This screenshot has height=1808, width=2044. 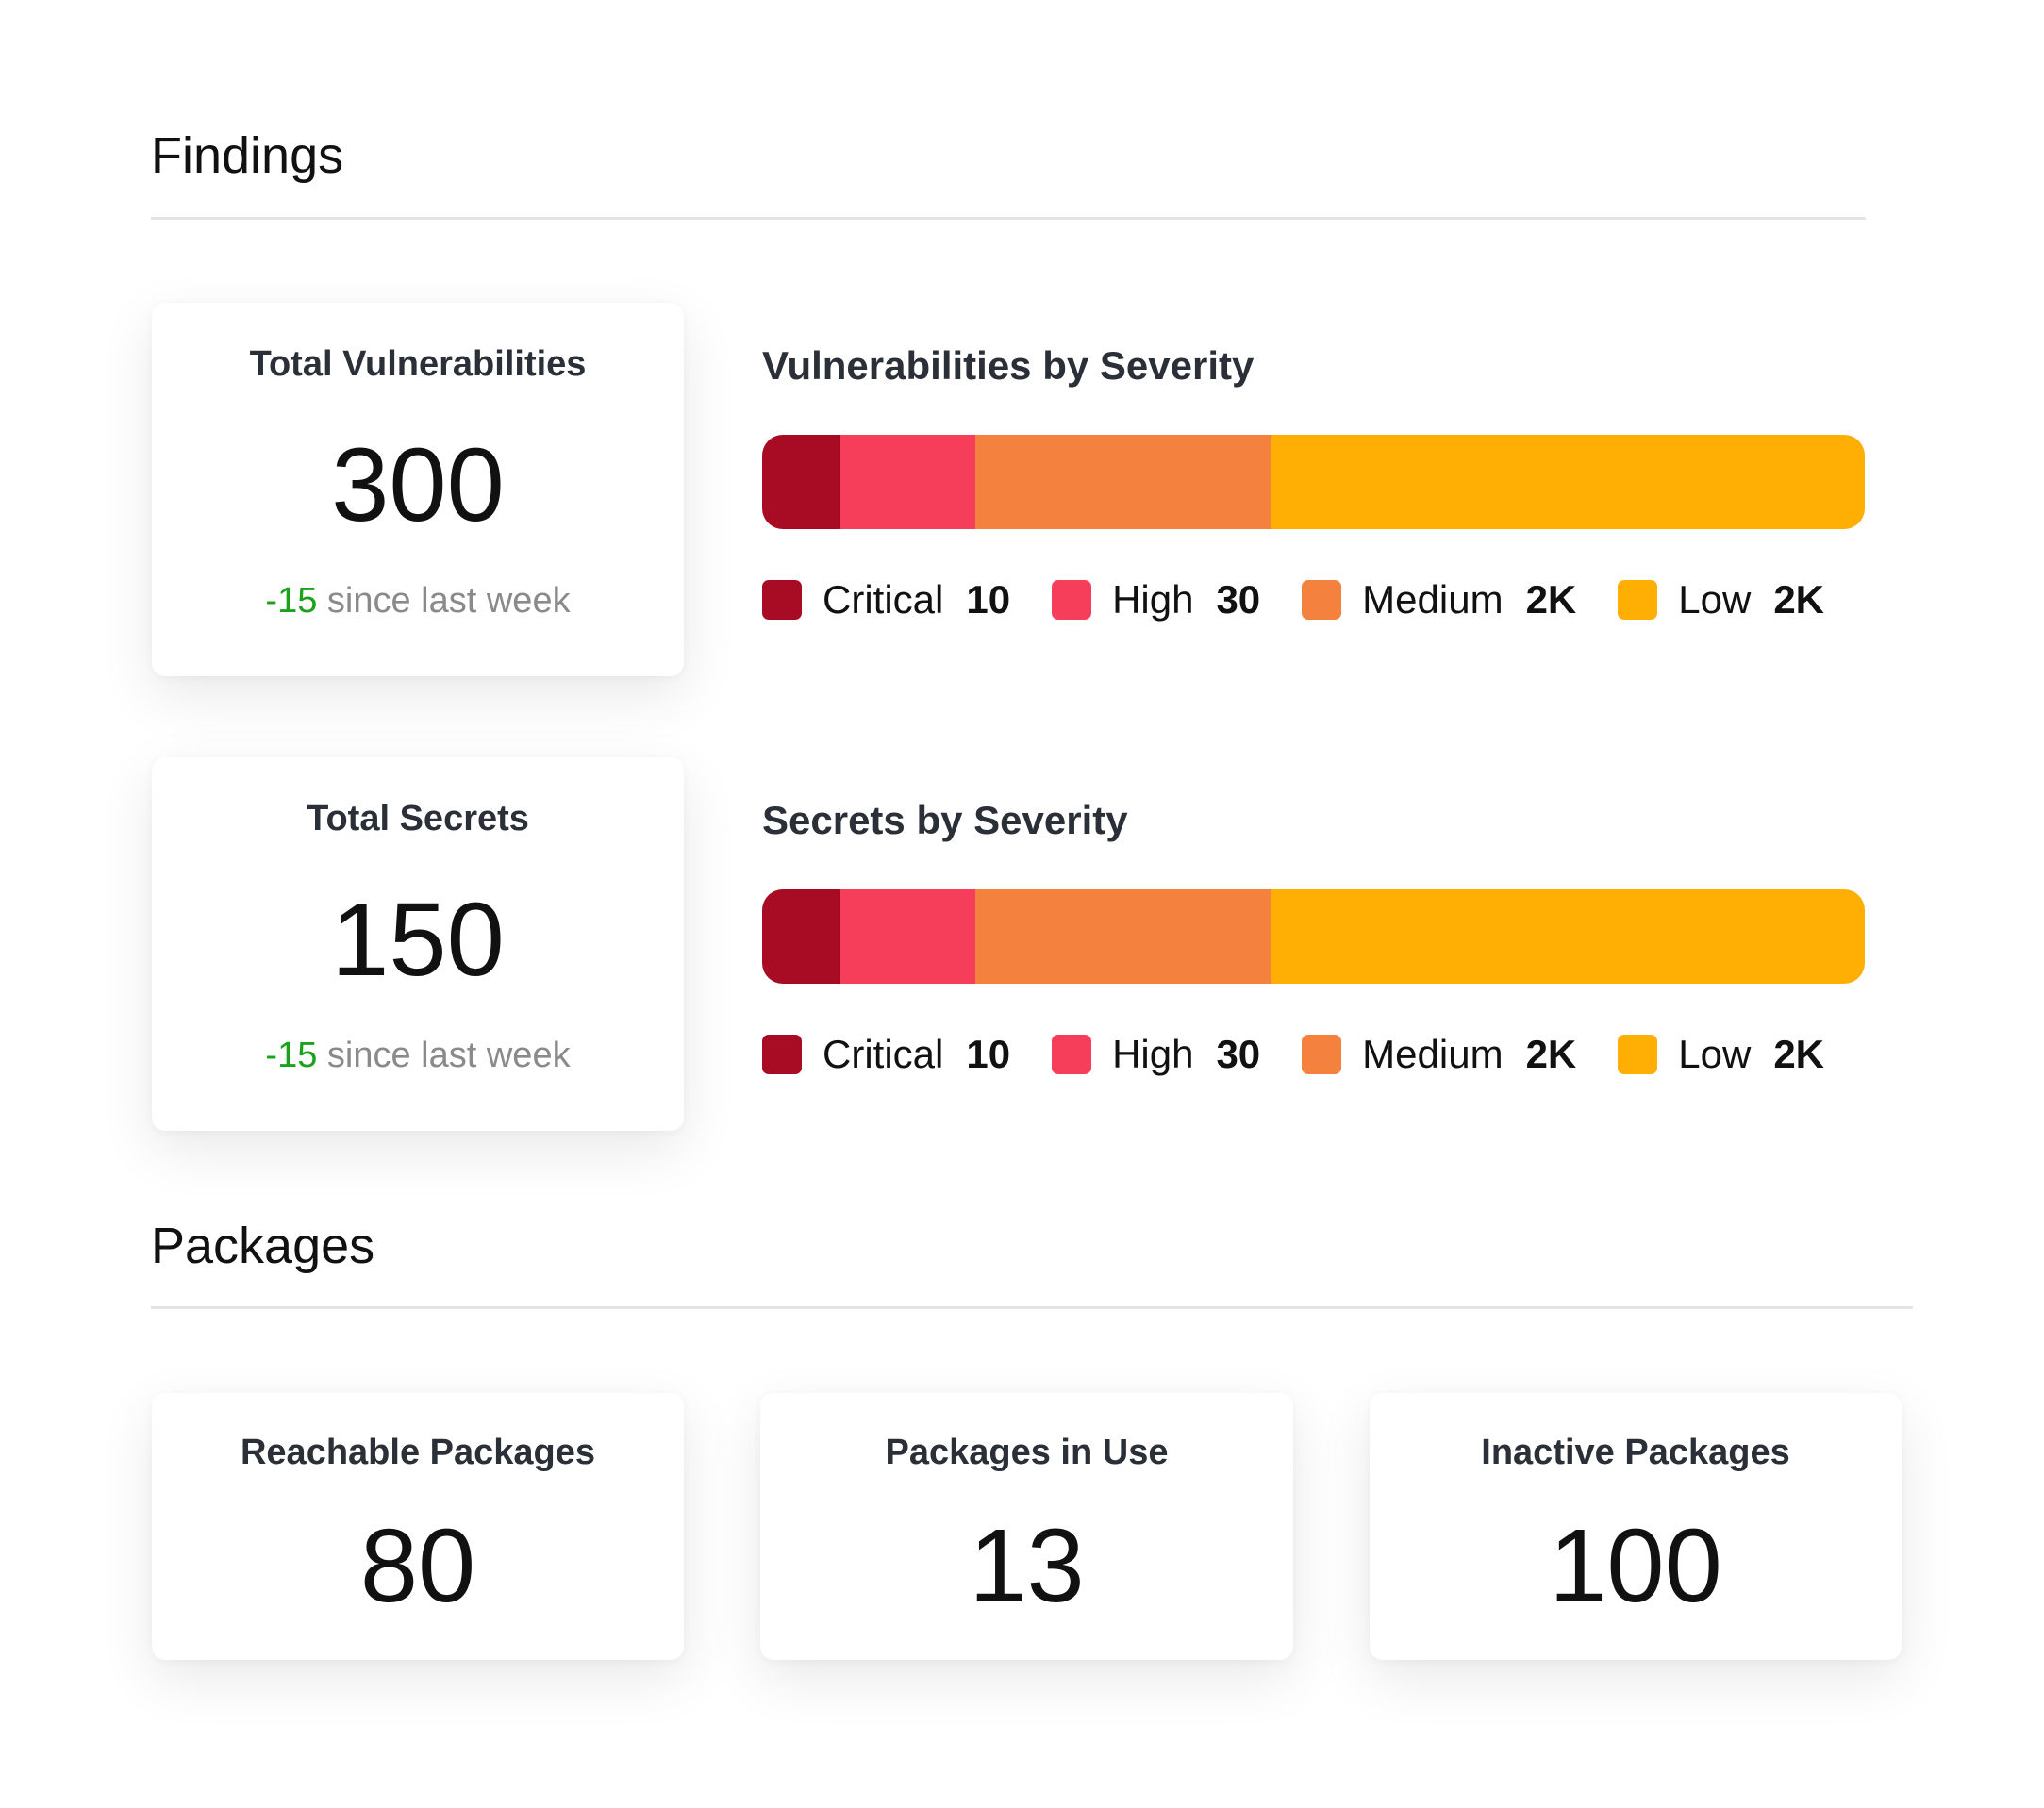 What do you see at coordinates (418, 940) in the screenshot?
I see `card-value: 150` at bounding box center [418, 940].